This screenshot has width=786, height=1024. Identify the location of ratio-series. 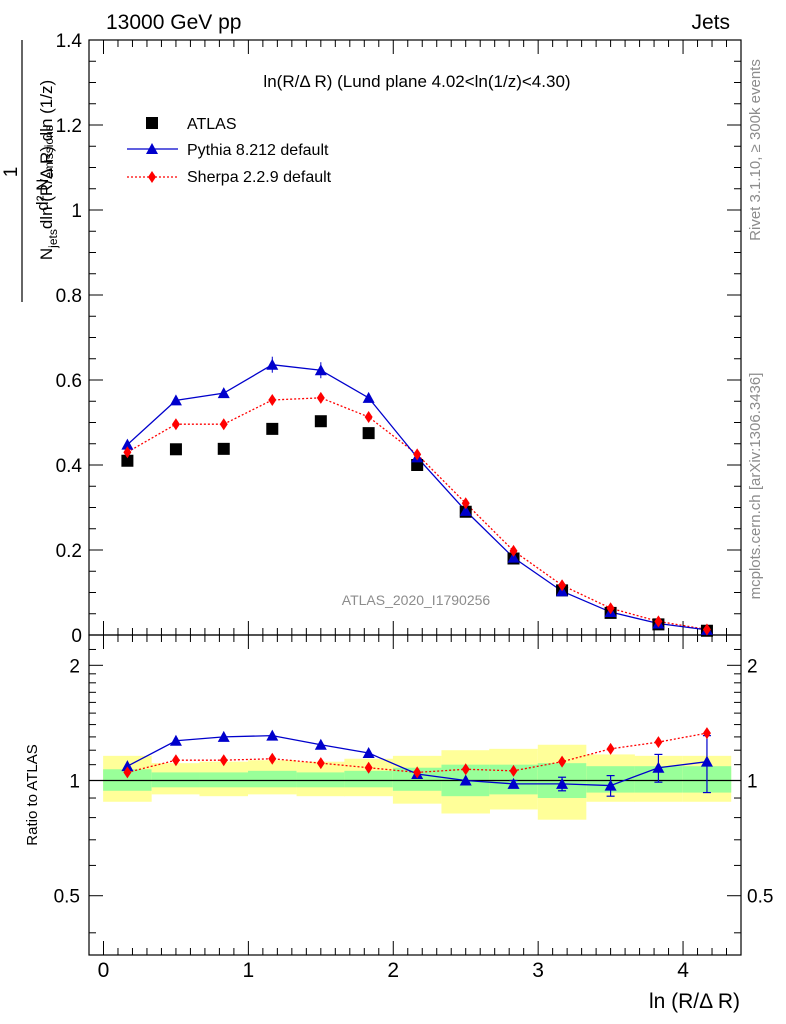
(417, 762).